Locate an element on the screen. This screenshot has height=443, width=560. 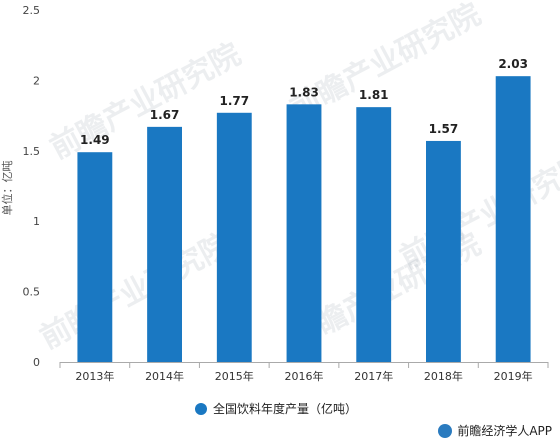
bar-2016 is located at coordinates (304, 233).